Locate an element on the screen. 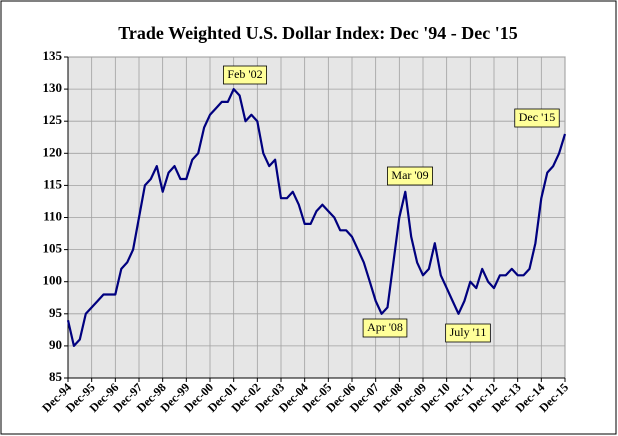  y-tick-label: 85 is located at coordinates (56, 376).